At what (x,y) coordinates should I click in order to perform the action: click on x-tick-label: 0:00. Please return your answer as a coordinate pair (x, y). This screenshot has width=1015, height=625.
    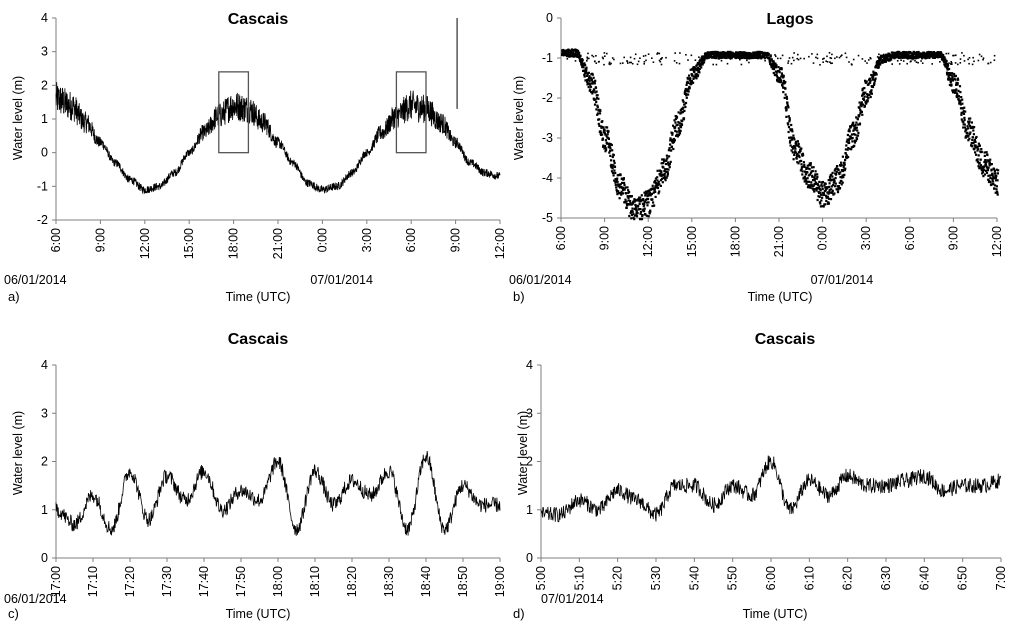
    Looking at the image, I should click on (322, 240).